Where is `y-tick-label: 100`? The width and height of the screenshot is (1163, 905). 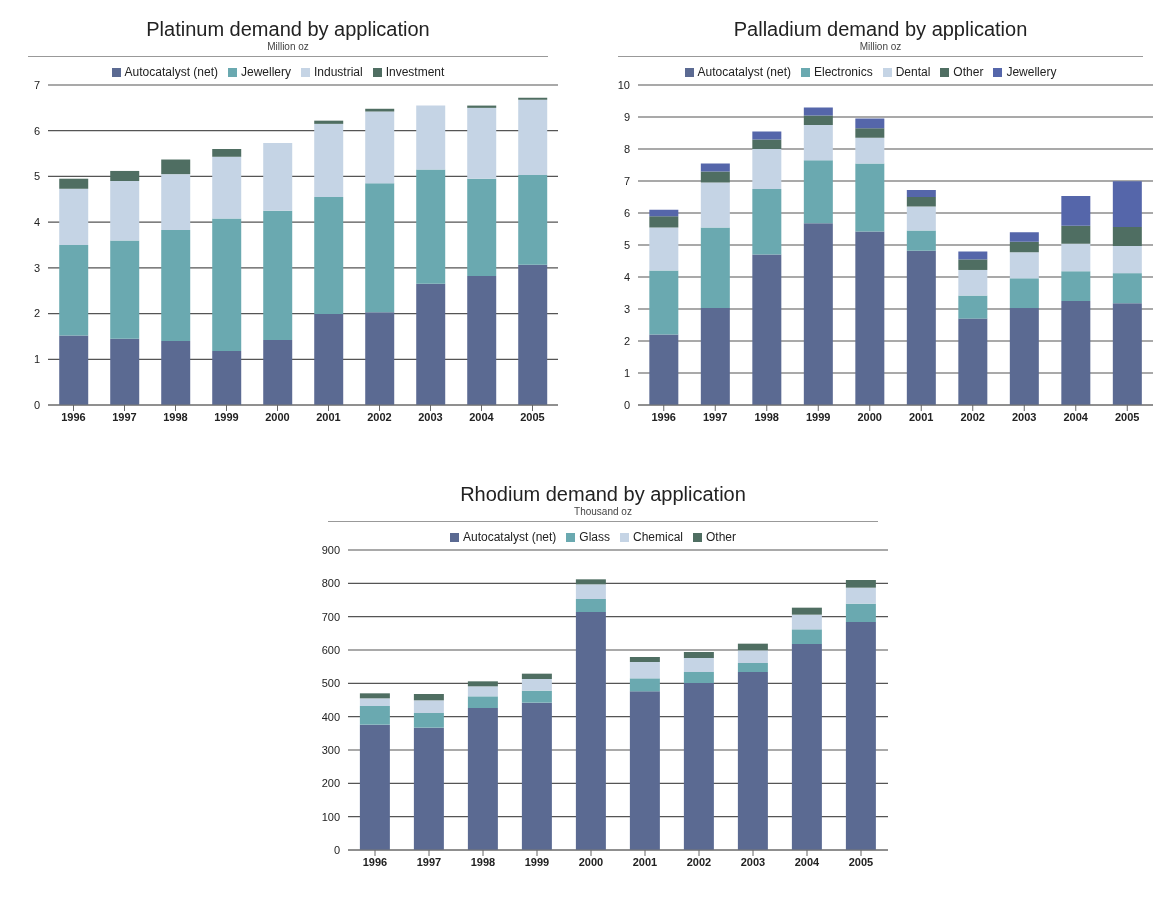
y-tick-label: 100 is located at coordinates (330, 816).